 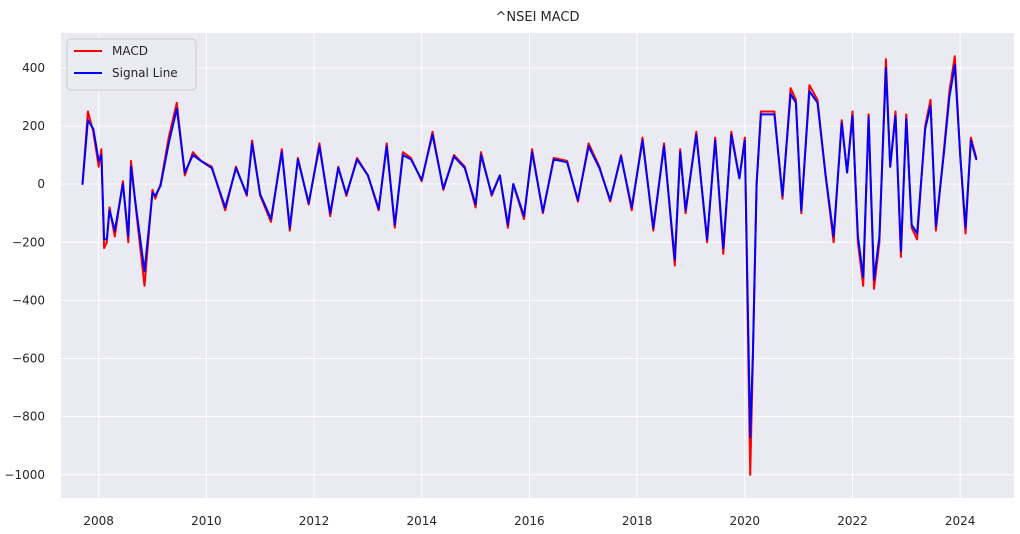 What do you see at coordinates (24, 475) in the screenshot?
I see `y-tick-label: −1000` at bounding box center [24, 475].